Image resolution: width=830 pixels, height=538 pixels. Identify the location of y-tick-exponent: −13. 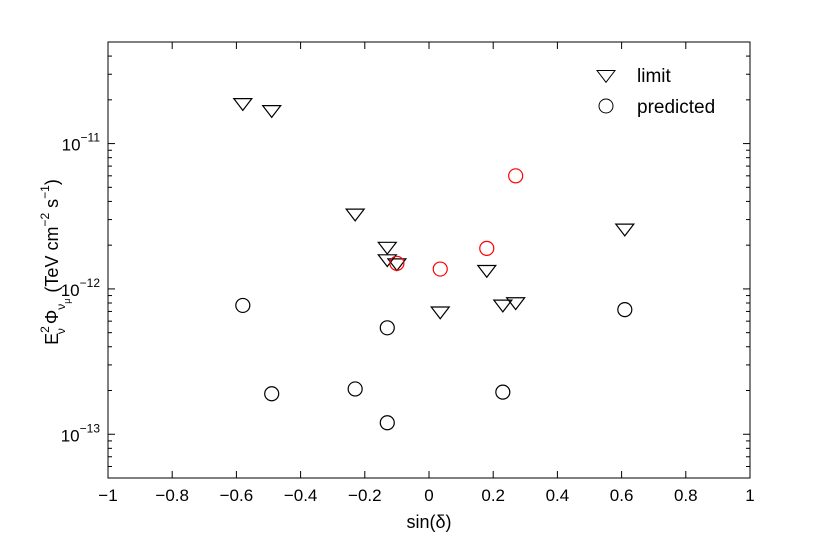
(90, 428).